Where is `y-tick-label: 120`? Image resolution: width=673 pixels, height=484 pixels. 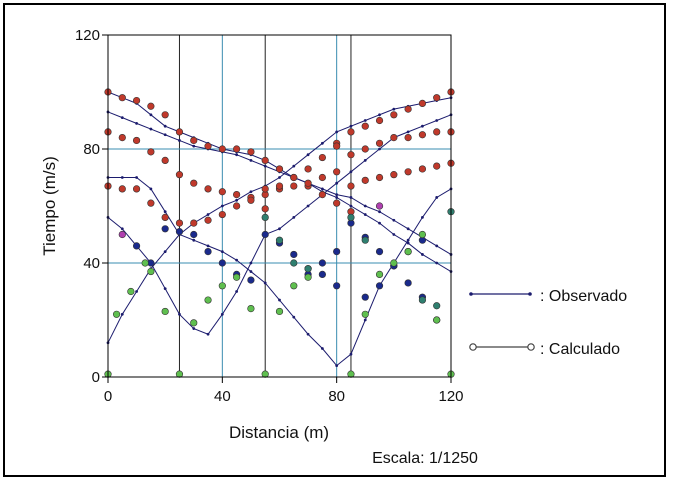
y-tick-label: 120 is located at coordinates (87, 35).